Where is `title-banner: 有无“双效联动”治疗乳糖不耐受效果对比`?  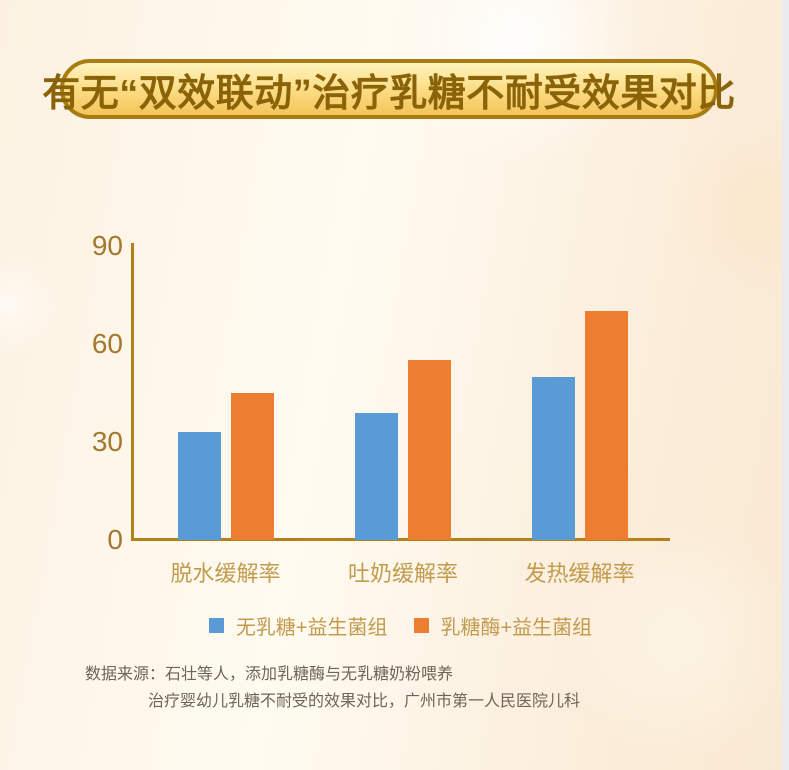
title-banner: 有无“双效联动”治疗乳糖不耐受效果对比 is located at coordinates (388, 89).